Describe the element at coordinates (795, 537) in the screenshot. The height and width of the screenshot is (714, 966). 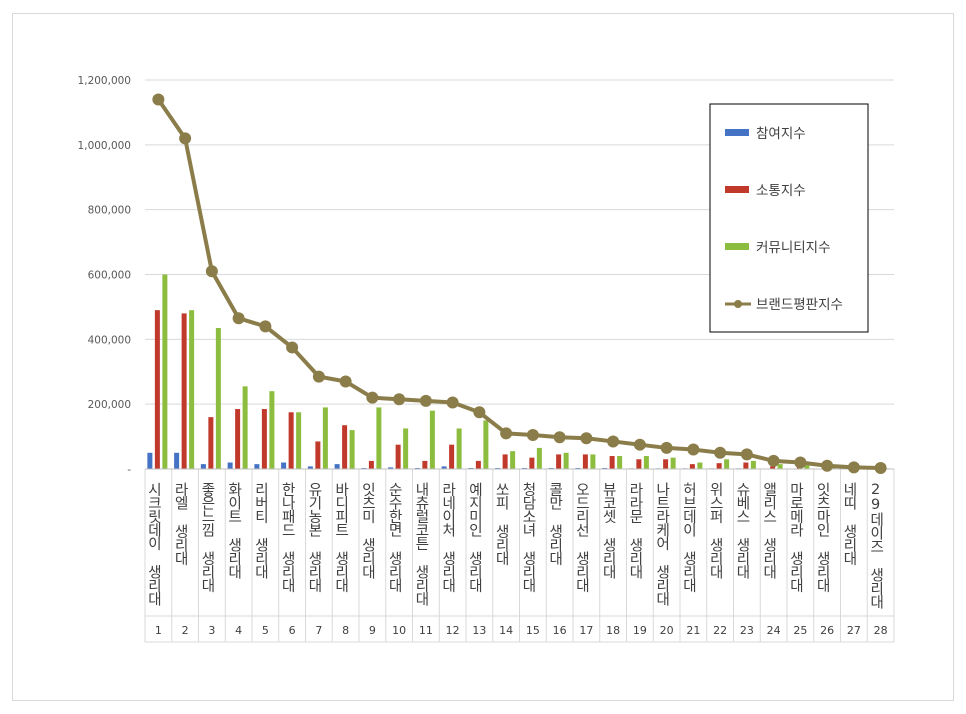
I see `category-label: 마로메라 생리대` at that location.